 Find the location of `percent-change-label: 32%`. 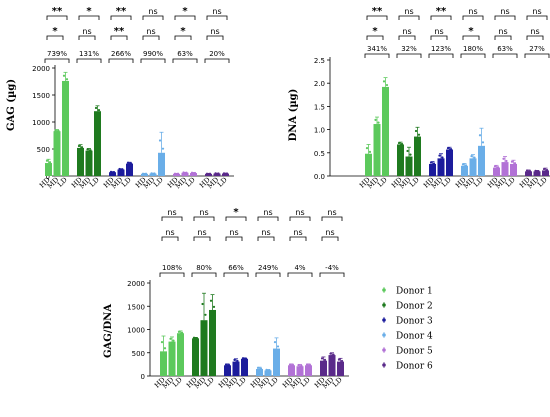

percent-change-label: 32% is located at coordinates (409, 49).